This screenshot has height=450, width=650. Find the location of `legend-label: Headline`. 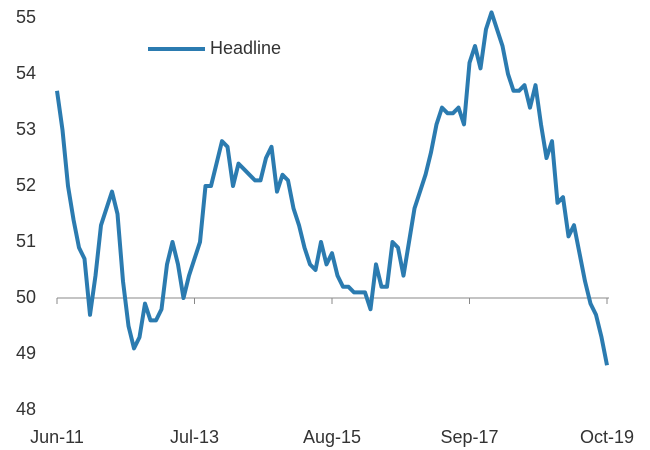

legend-label: Headline is located at coordinates (245, 48).